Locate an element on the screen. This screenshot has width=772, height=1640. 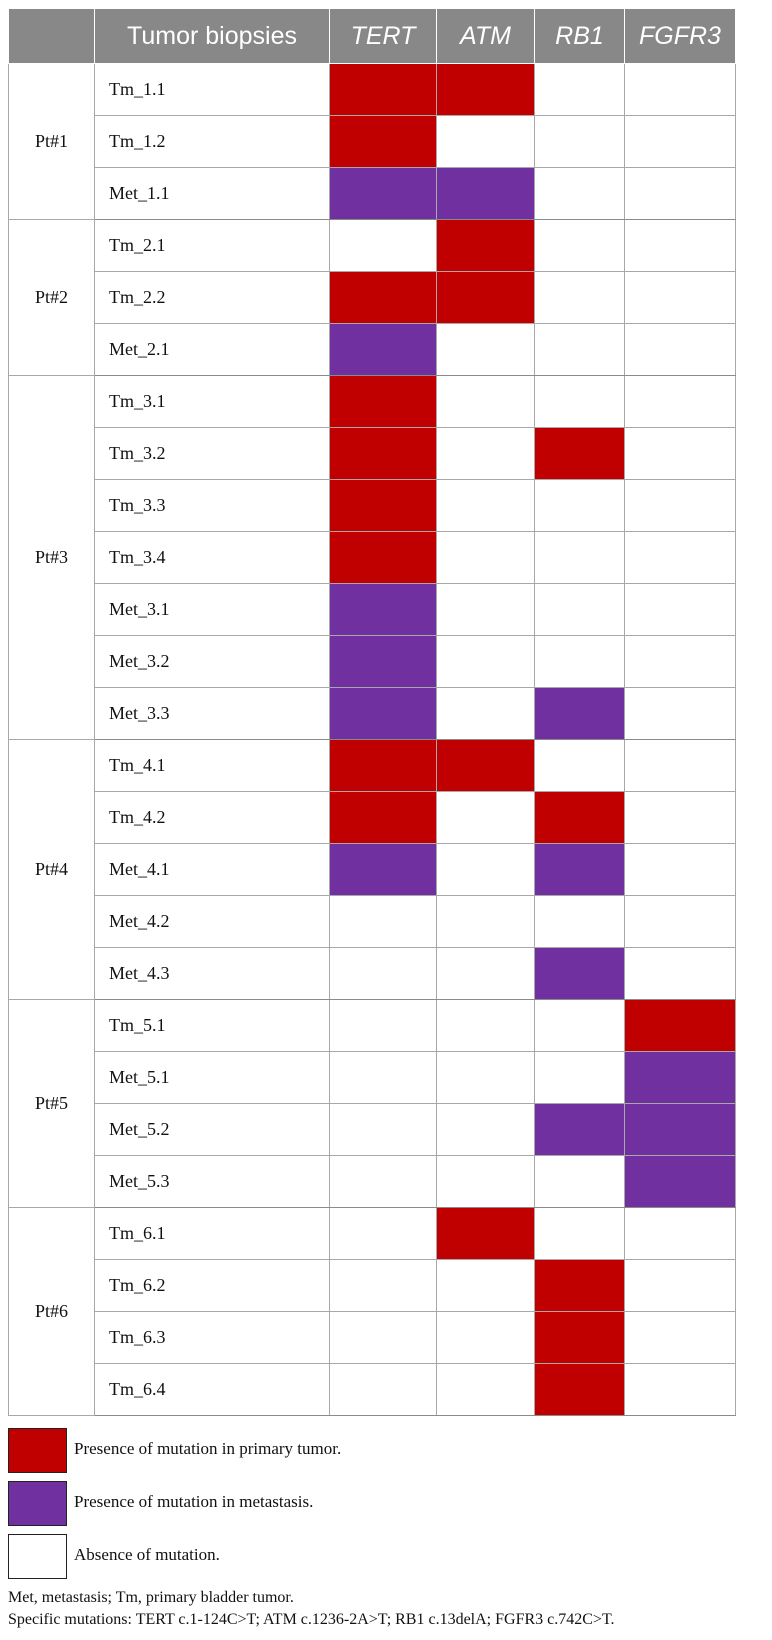
table-row: Met_3.3 is located at coordinates (372, 713).